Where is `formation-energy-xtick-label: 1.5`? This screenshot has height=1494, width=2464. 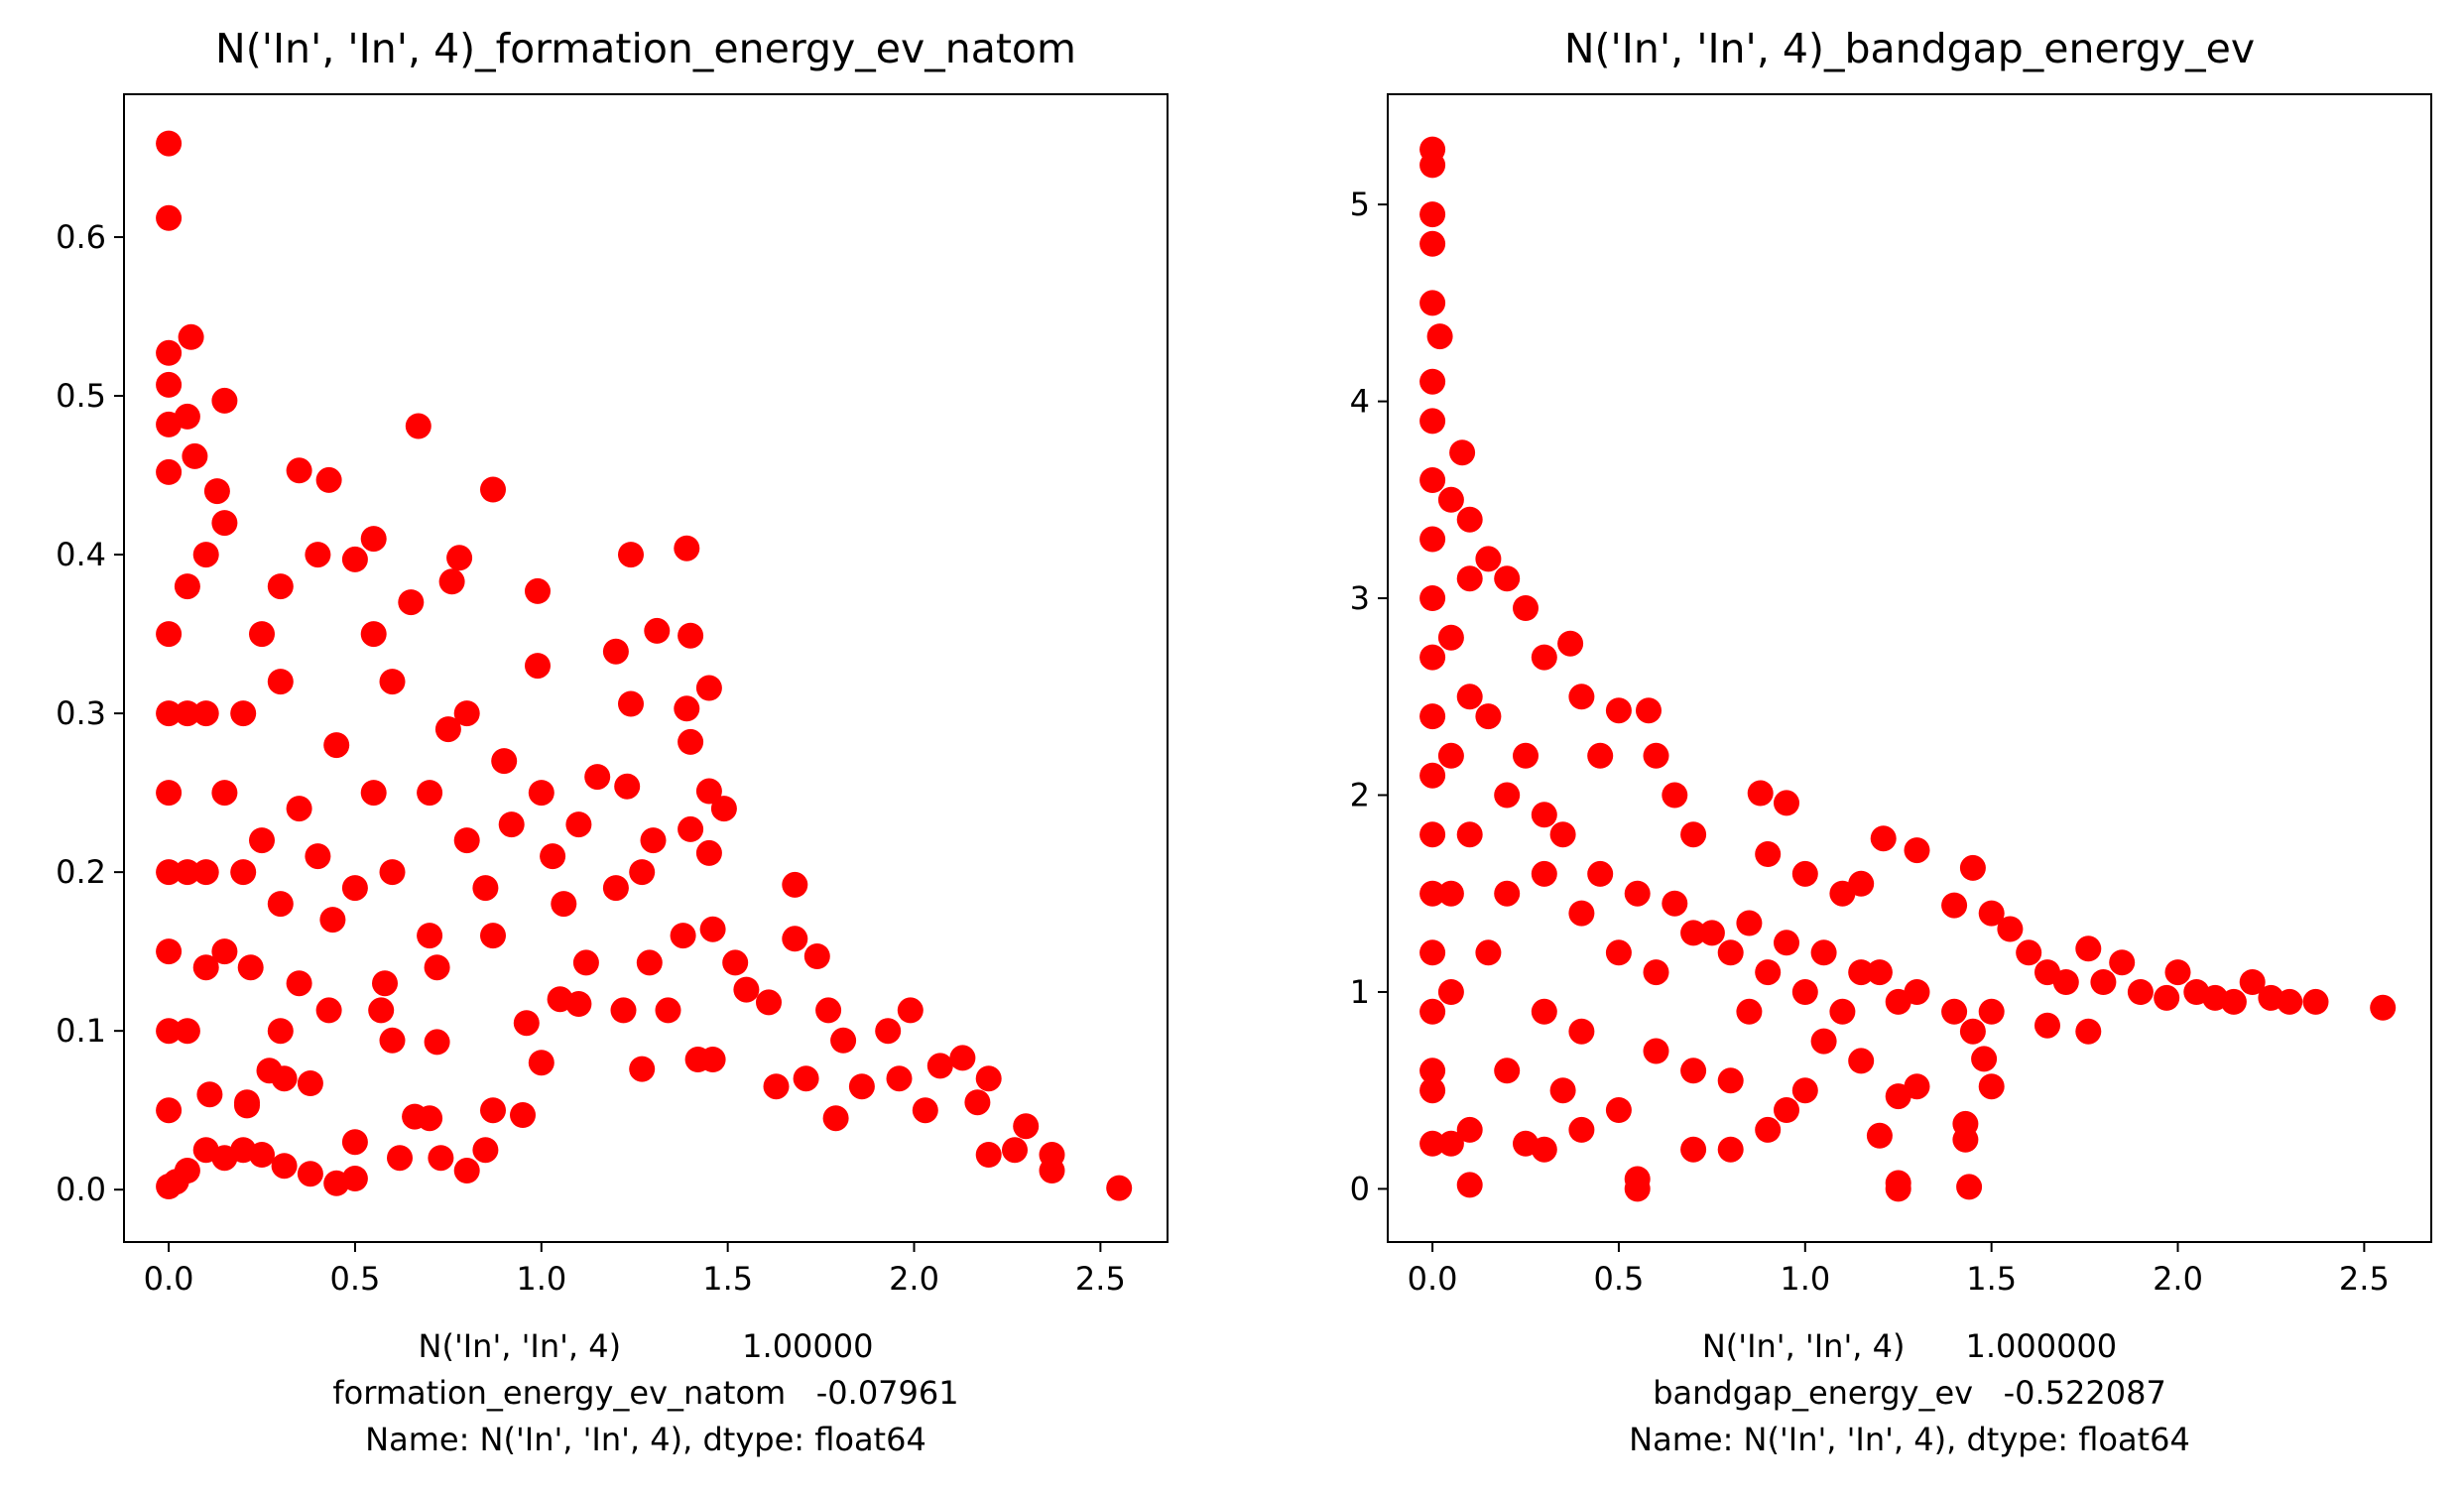
formation-energy-xtick-label: 1.5 is located at coordinates (727, 1279).